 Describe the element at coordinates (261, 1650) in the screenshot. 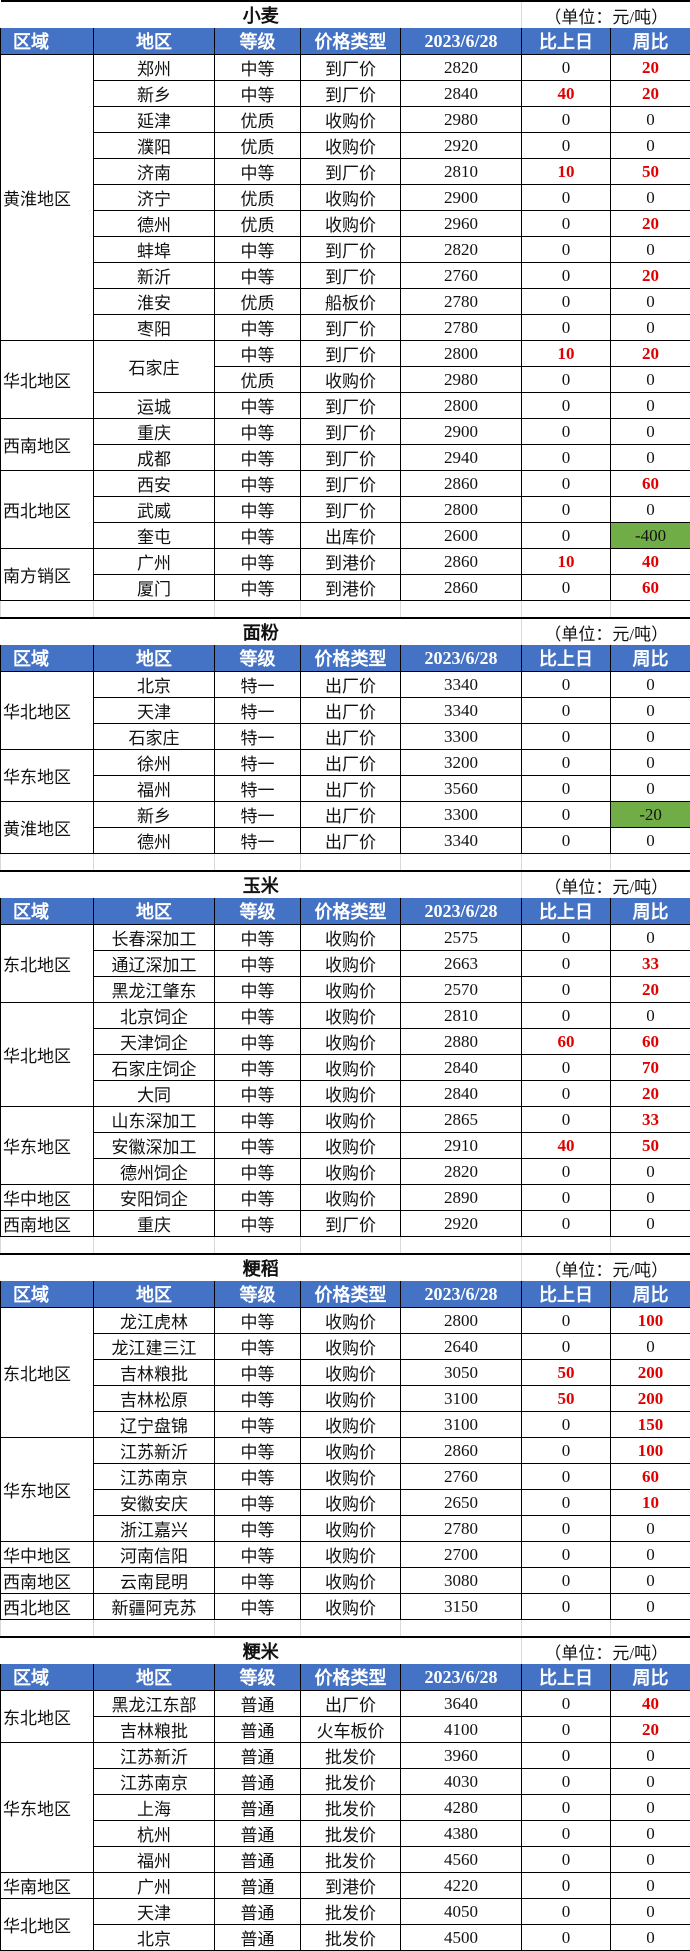

I see `section-title: 粳米` at that location.